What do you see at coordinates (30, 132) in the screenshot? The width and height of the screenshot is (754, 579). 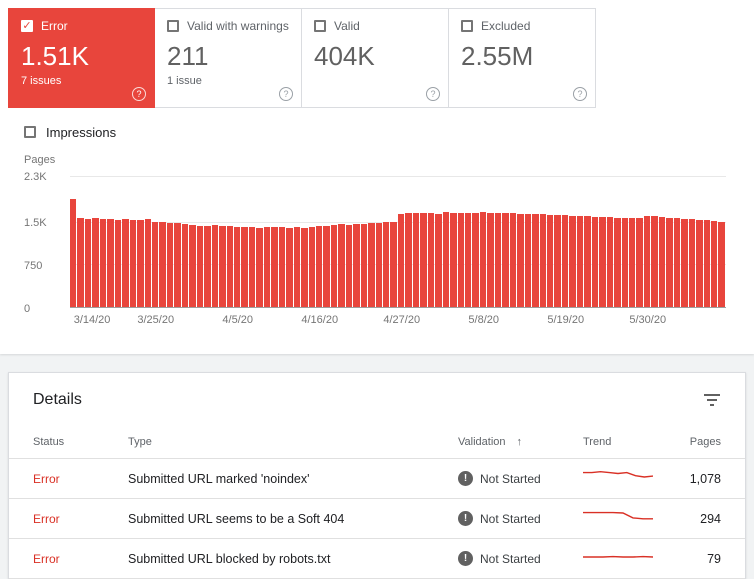 I see `impressions-checkbox` at bounding box center [30, 132].